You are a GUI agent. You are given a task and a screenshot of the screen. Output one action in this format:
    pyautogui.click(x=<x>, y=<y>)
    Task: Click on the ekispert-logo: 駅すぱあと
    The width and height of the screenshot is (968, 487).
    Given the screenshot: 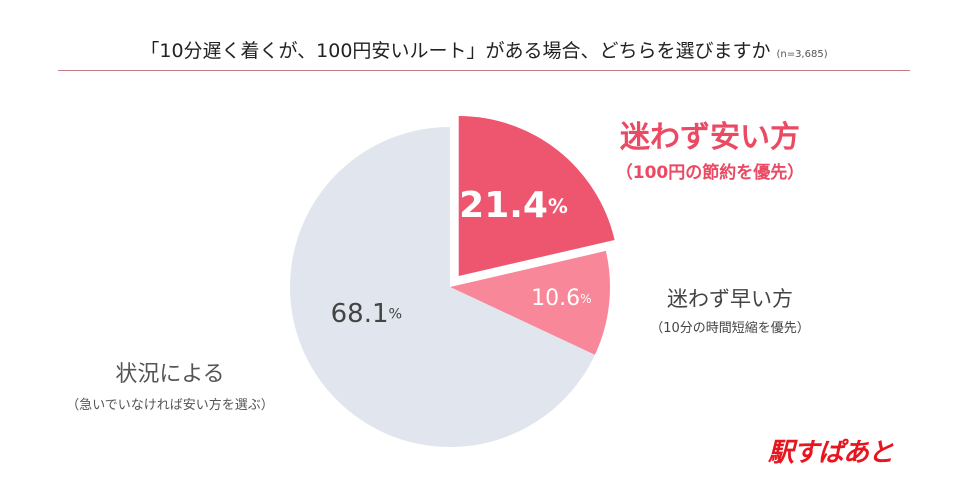 What is the action you would take?
    pyautogui.click(x=831, y=453)
    